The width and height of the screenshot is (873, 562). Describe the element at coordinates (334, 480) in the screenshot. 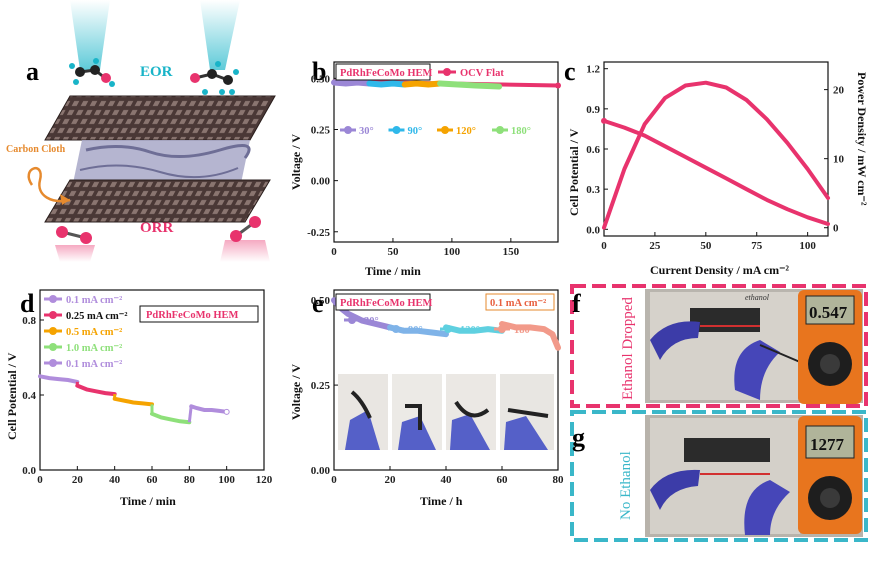

I see `e-xtick-label: 0` at that location.